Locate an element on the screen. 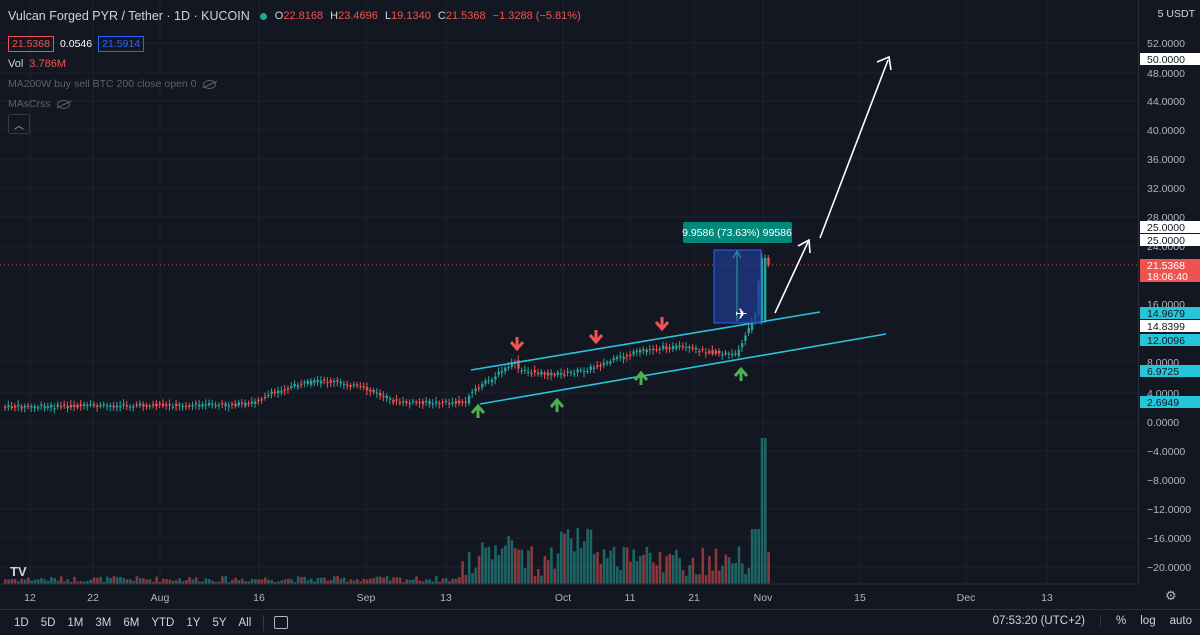 This screenshot has height=635, width=1200. price-label: 14.9679 is located at coordinates (1166, 314).